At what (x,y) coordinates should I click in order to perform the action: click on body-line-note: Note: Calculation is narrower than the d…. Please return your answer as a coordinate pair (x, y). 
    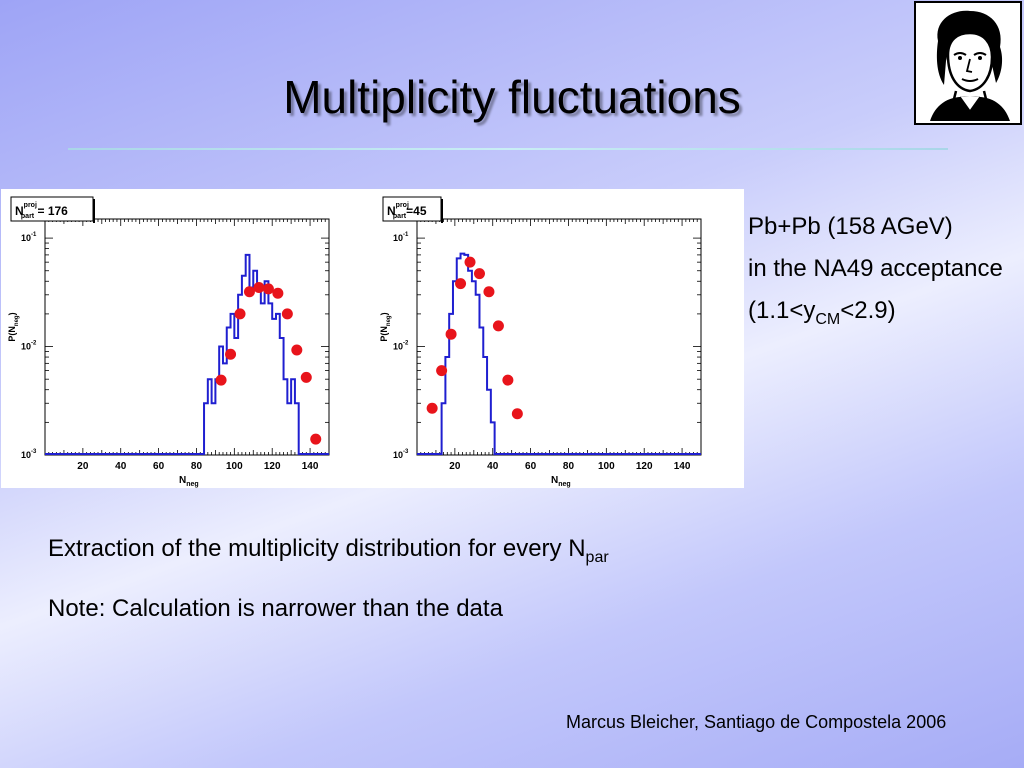
    Looking at the image, I should click on (275, 608).